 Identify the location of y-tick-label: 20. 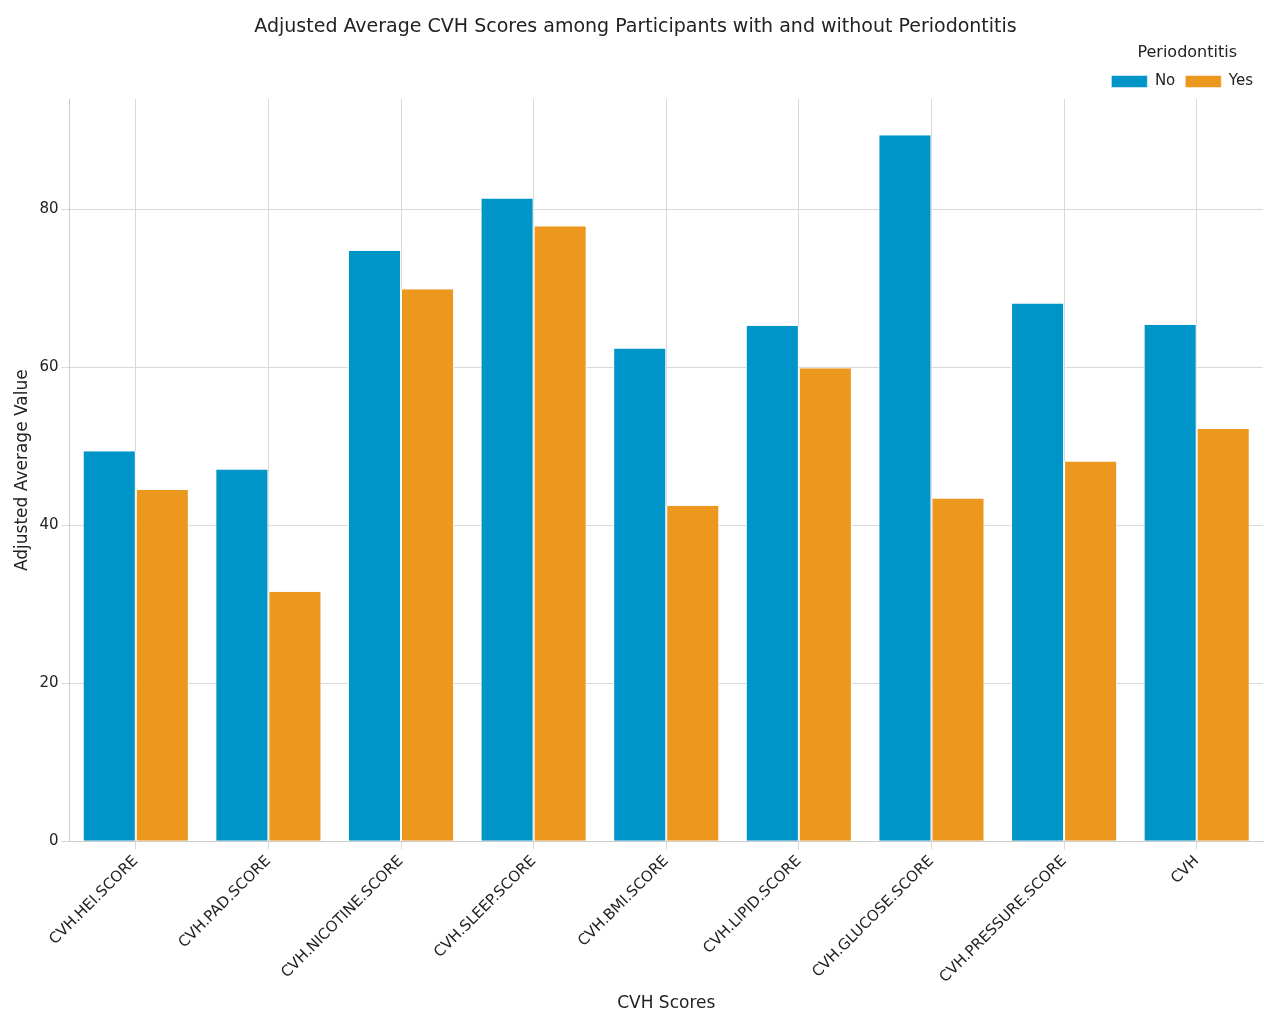
(49, 682).